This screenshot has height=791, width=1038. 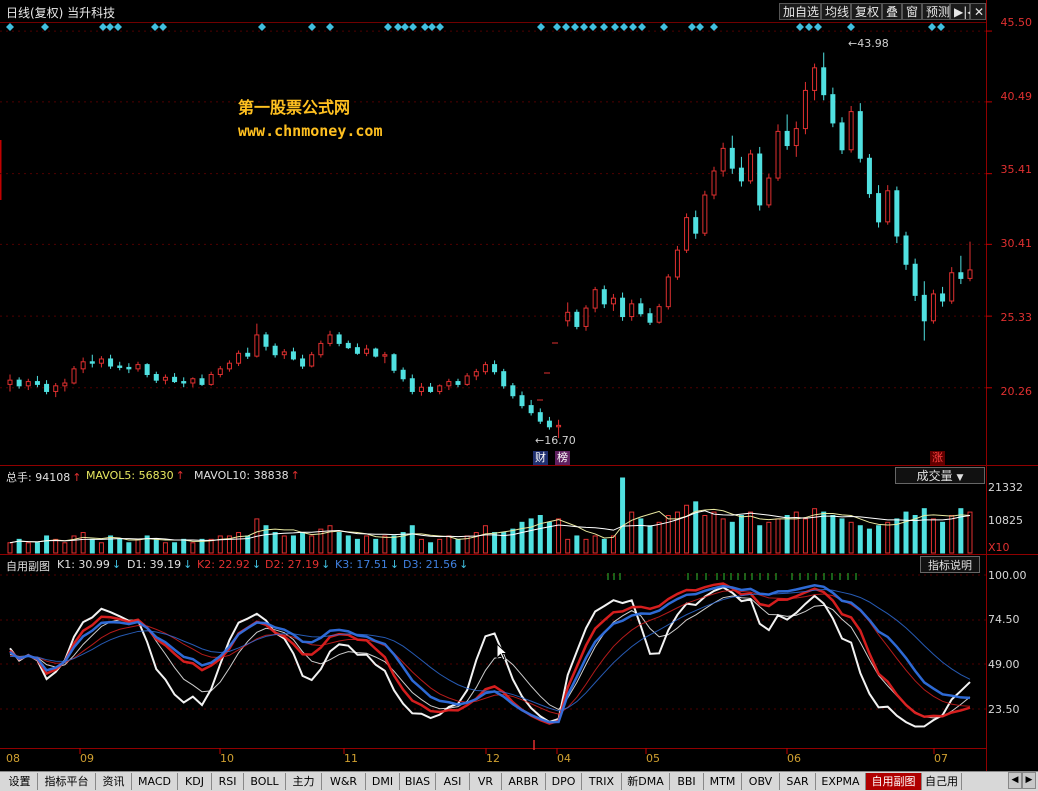 I want to click on tab-13: ARBR, so click(x=524, y=781).